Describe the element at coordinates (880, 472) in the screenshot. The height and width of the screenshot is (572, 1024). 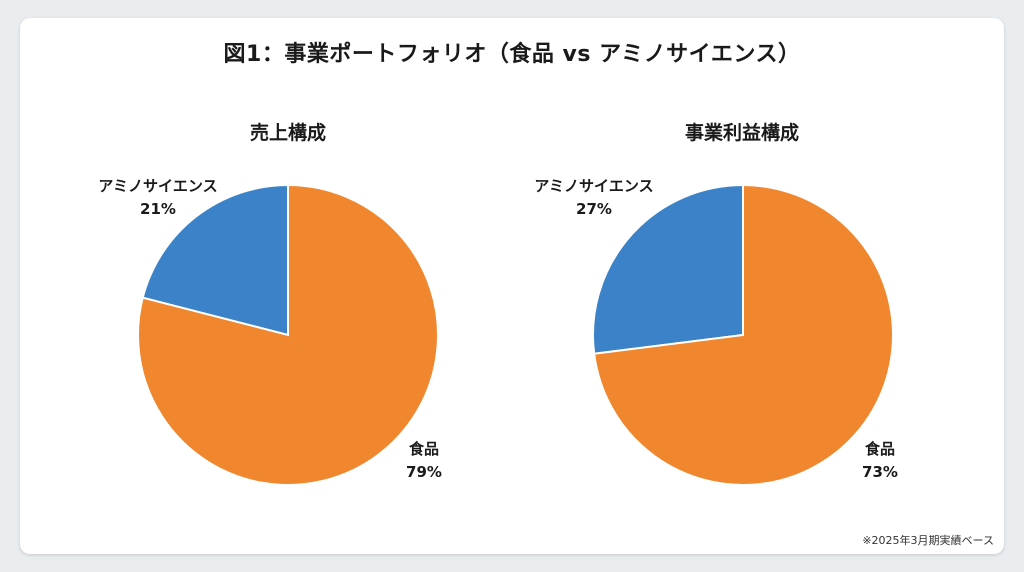
I see `slice-value-food-profit: 73%` at that location.